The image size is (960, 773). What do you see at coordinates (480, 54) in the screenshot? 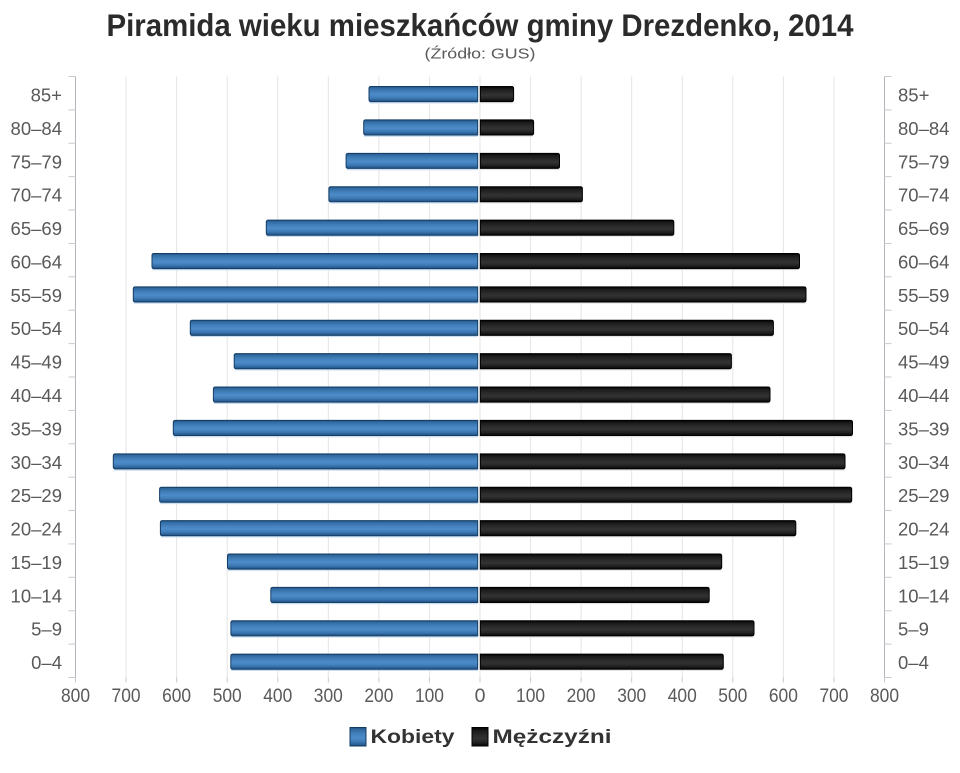
I see `svg-text: (Źródło: GUS)` at bounding box center [480, 54].